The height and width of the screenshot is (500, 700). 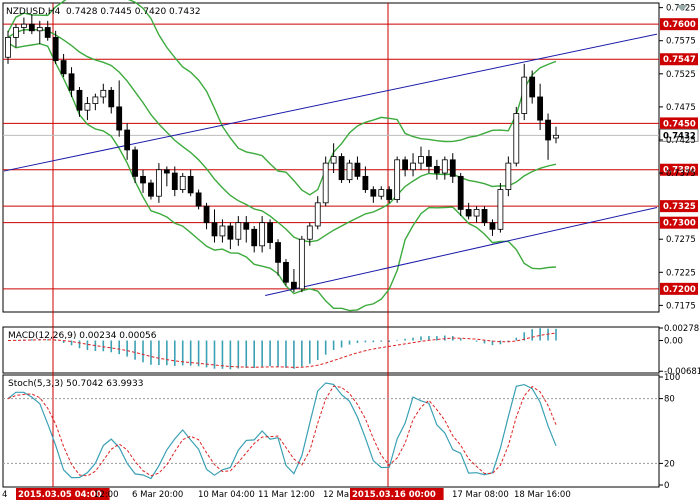 I want to click on time-label: 17 Mar 08:00, so click(x=480, y=495).